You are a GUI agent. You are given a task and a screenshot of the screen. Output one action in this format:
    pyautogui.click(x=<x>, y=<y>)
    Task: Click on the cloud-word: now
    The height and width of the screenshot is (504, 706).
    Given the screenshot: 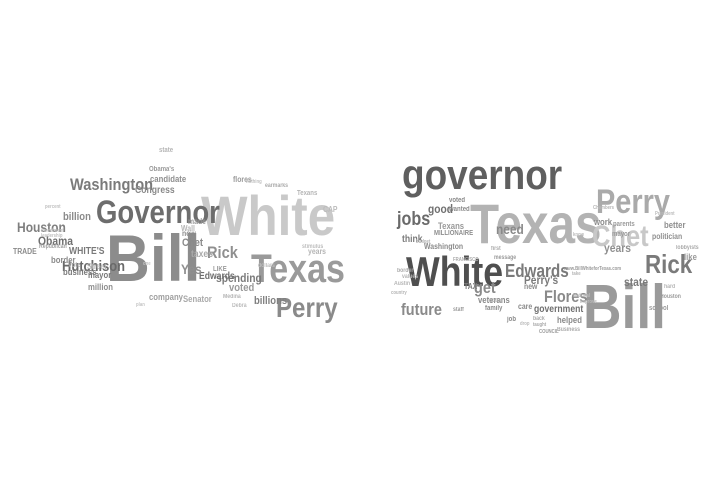 What is the action you would take?
    pyautogui.click(x=189, y=233)
    